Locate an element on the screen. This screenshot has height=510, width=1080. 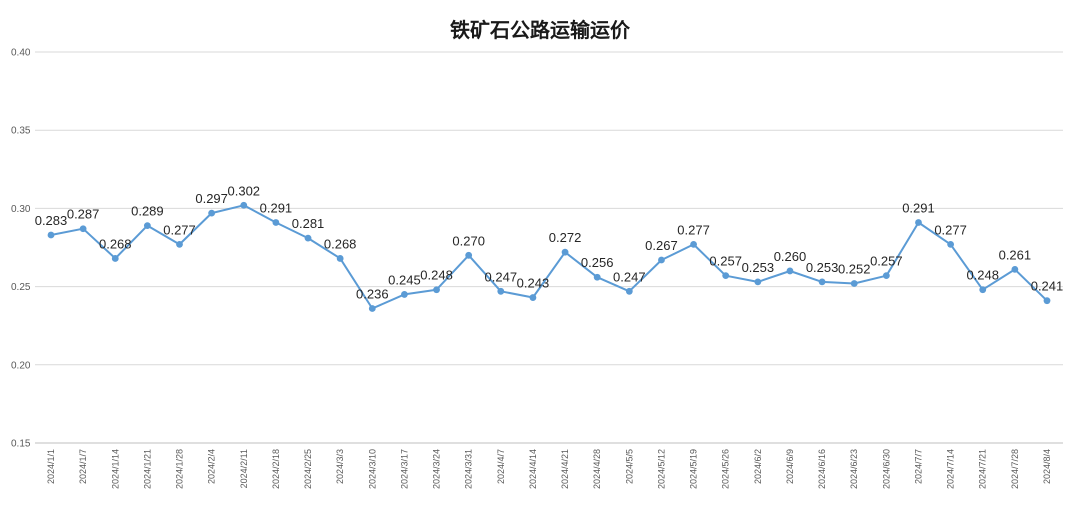
x-tick-label: 2024/2/18 is located at coordinates (276, 469).